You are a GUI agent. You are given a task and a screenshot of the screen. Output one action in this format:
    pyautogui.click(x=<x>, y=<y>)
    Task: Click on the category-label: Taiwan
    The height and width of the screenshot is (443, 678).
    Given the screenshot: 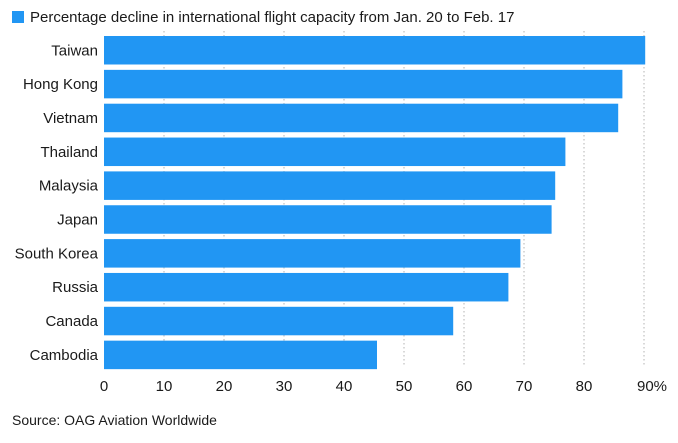 What is the action you would take?
    pyautogui.click(x=74, y=50)
    